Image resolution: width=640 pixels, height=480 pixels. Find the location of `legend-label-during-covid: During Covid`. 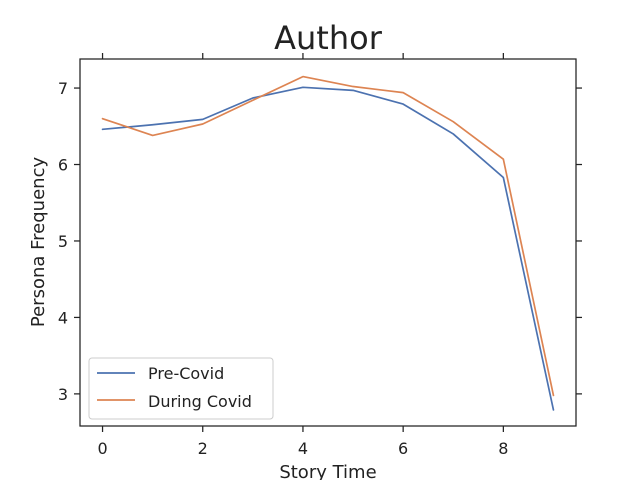

legend-label-during-covid: During Covid is located at coordinates (200, 401).